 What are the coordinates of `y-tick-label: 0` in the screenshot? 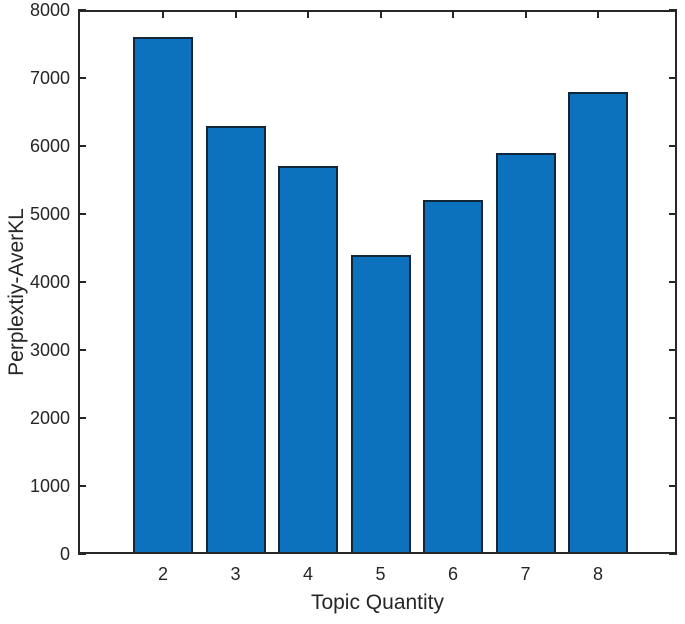 It's located at (64, 554).